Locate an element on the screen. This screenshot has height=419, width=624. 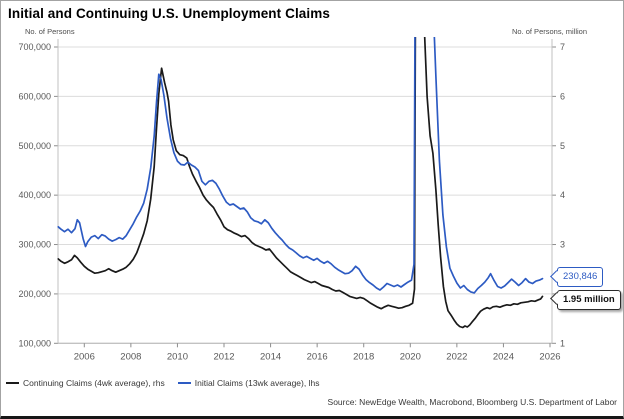
continuing-claims-line-swatch-icon is located at coordinates (12, 383).